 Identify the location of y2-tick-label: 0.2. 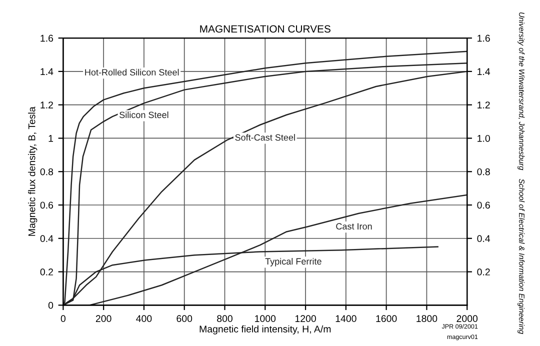
(483, 272).